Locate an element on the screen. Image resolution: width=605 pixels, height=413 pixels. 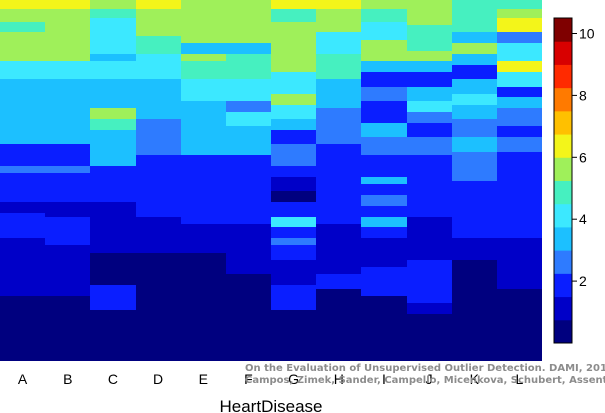
x-tick-label-E: E is located at coordinates (203, 379).